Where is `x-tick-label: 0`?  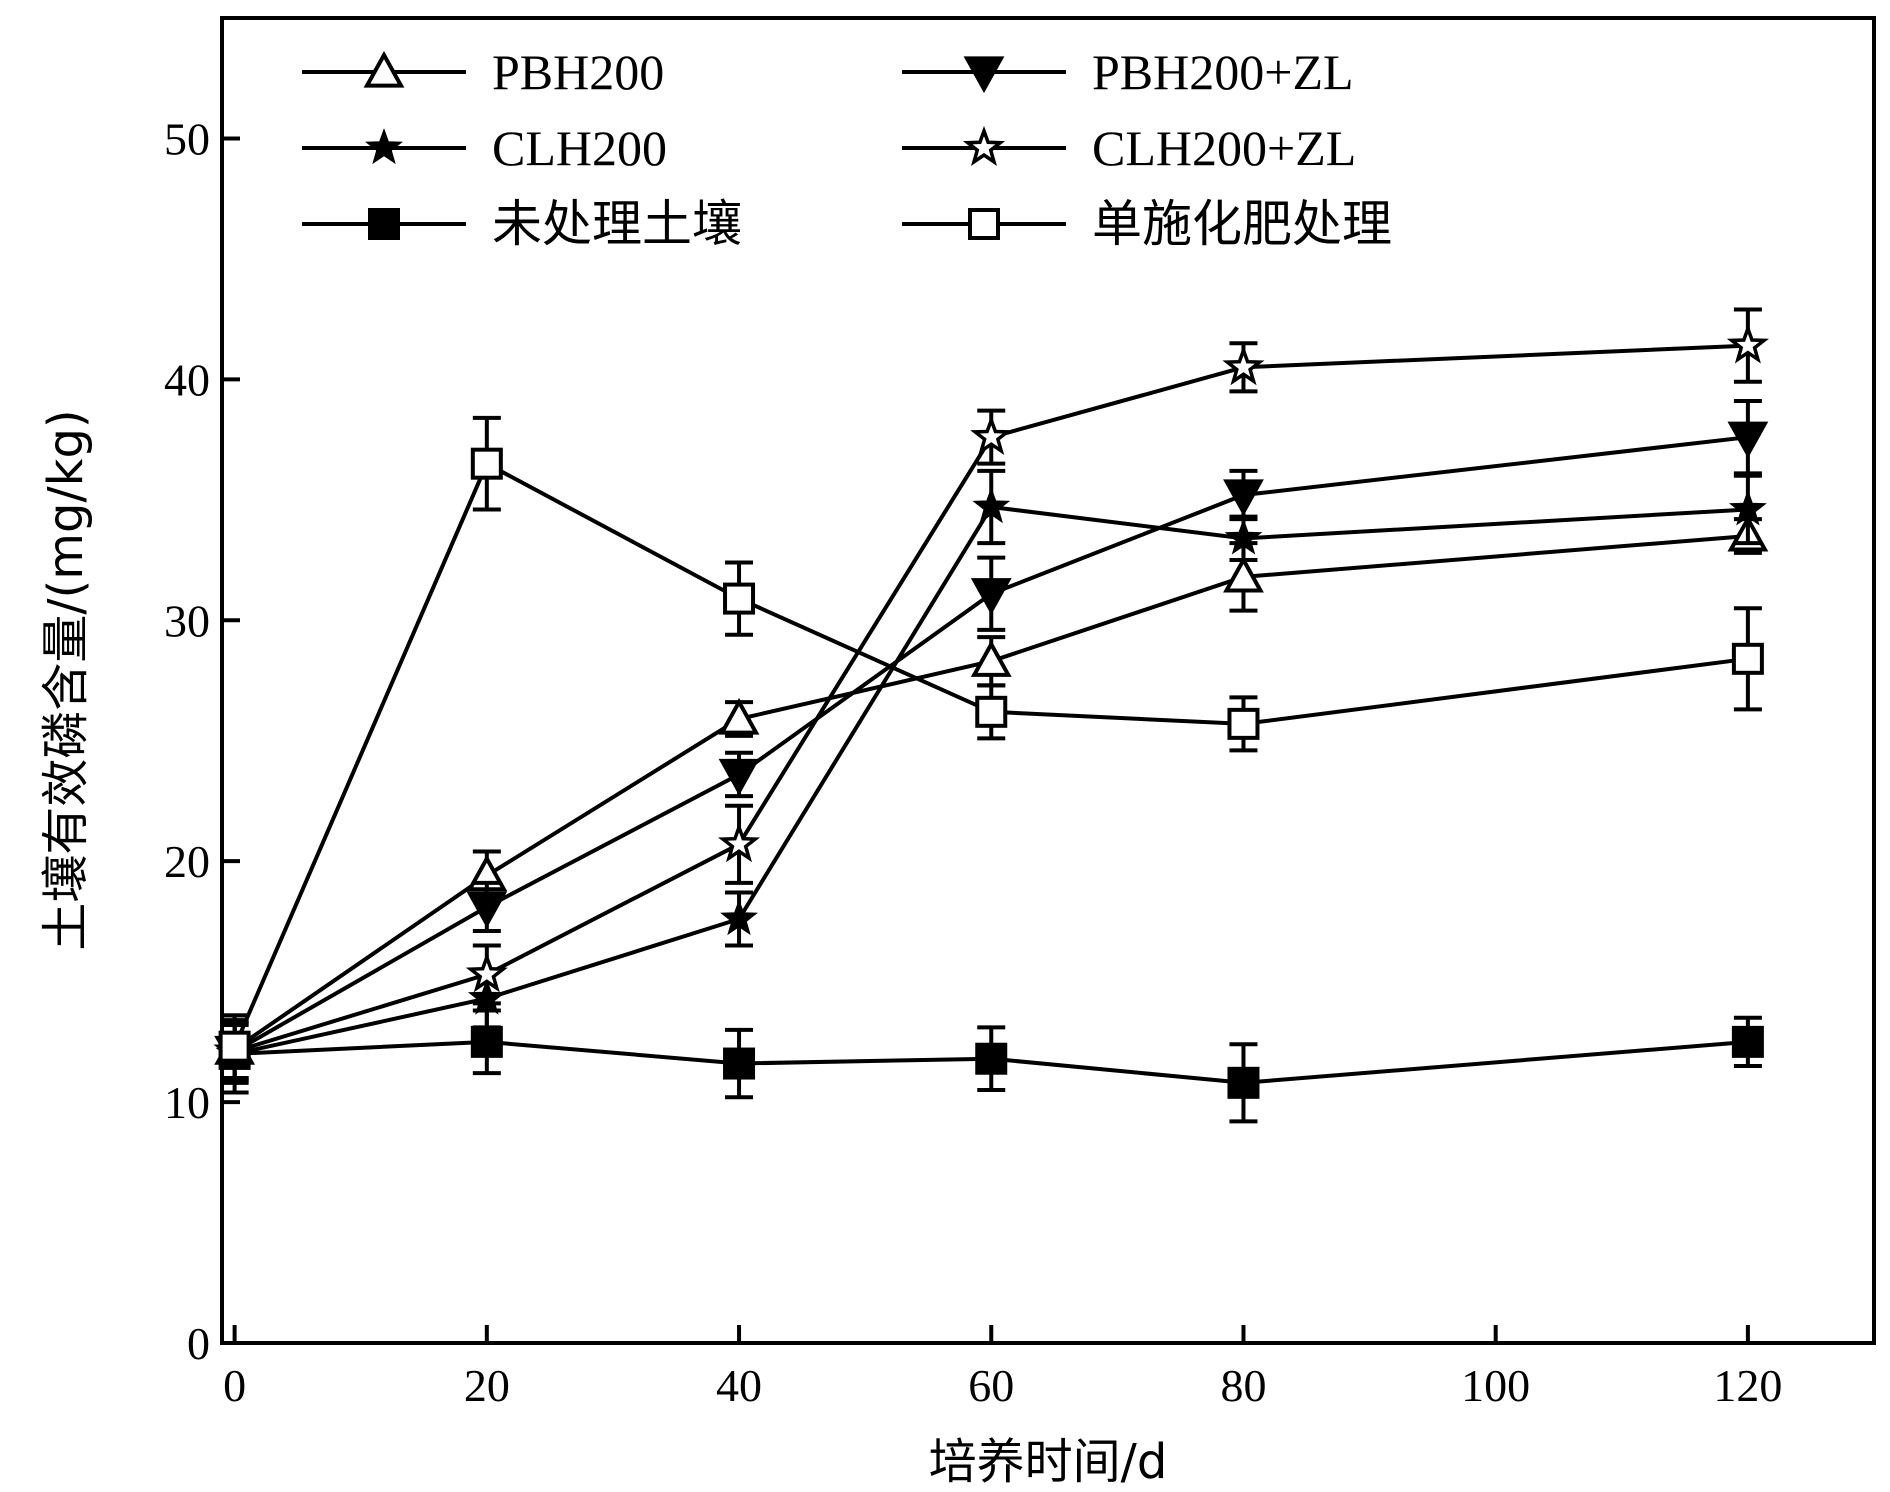 x-tick-label: 0 is located at coordinates (234, 1385).